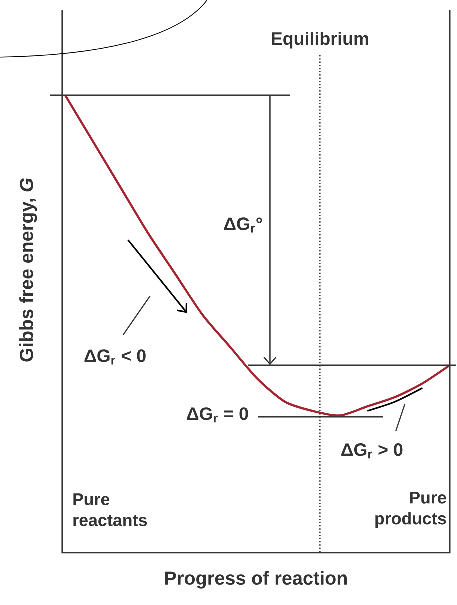  I want to click on annotation: ΔG$_{r}$ < 0, so click(115, 357).